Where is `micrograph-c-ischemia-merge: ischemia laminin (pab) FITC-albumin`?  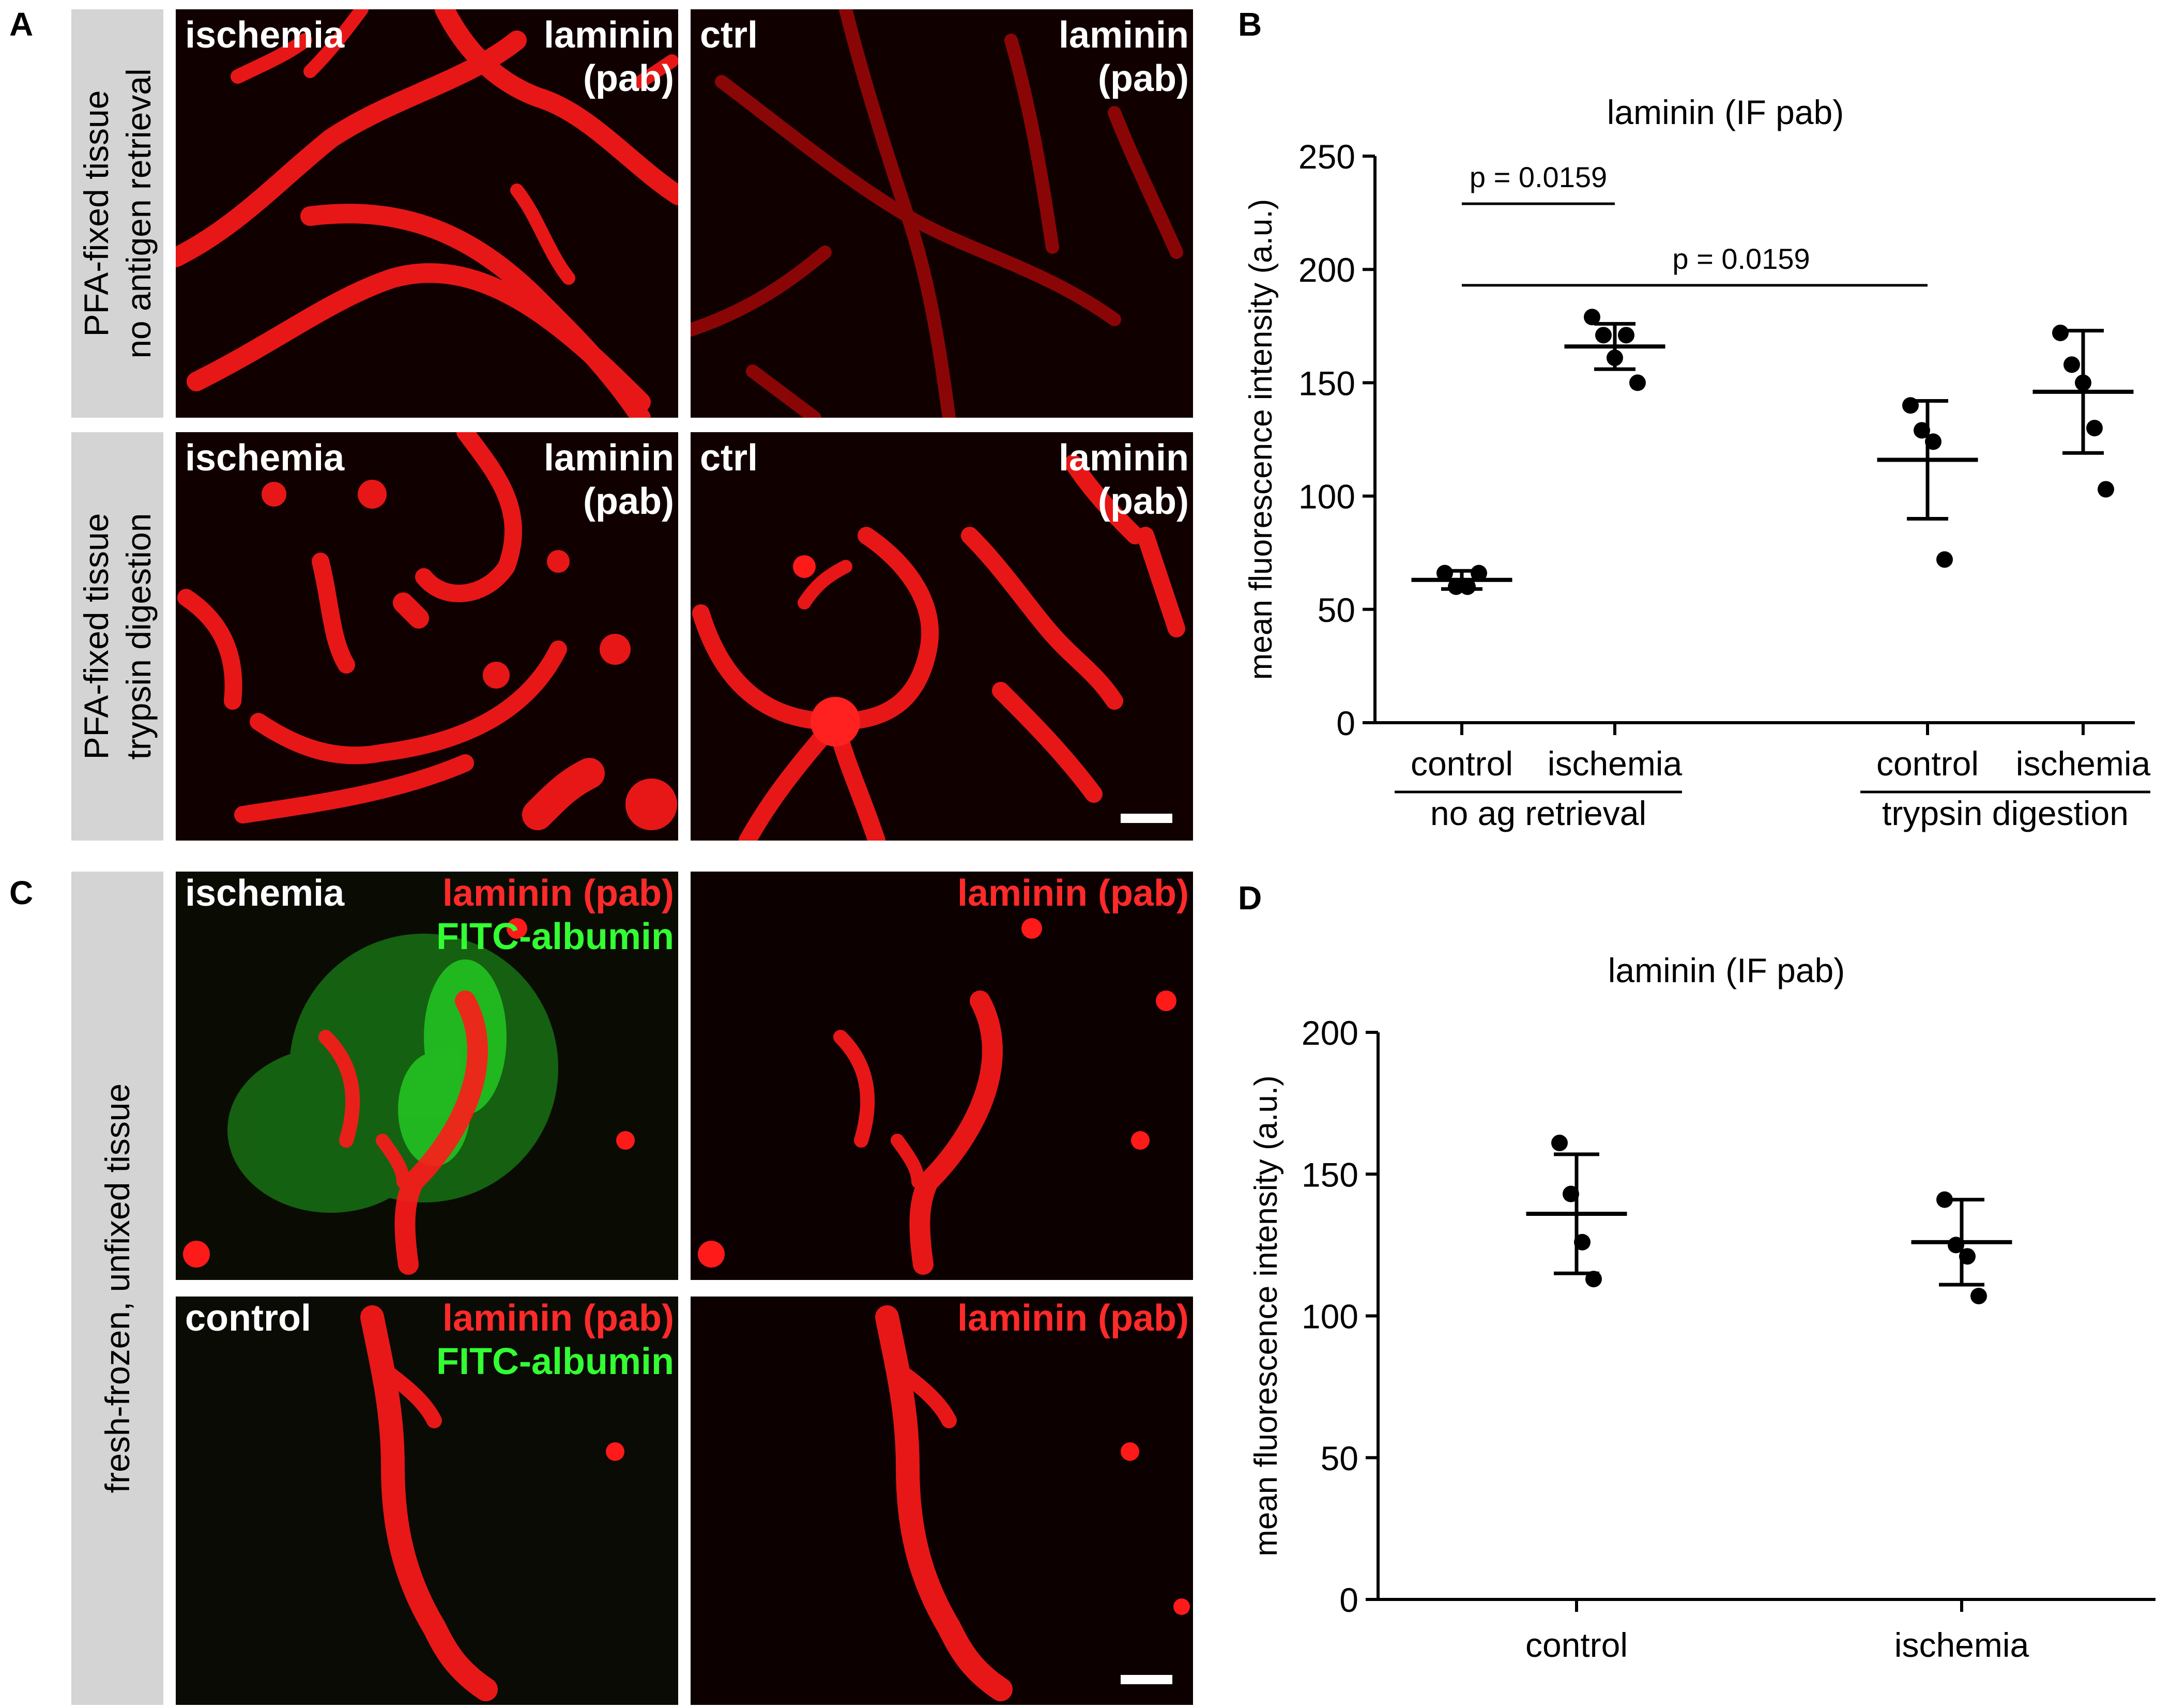
micrograph-c-ischemia-merge: ischemia laminin (pab) FITC-albumin is located at coordinates (427, 1076).